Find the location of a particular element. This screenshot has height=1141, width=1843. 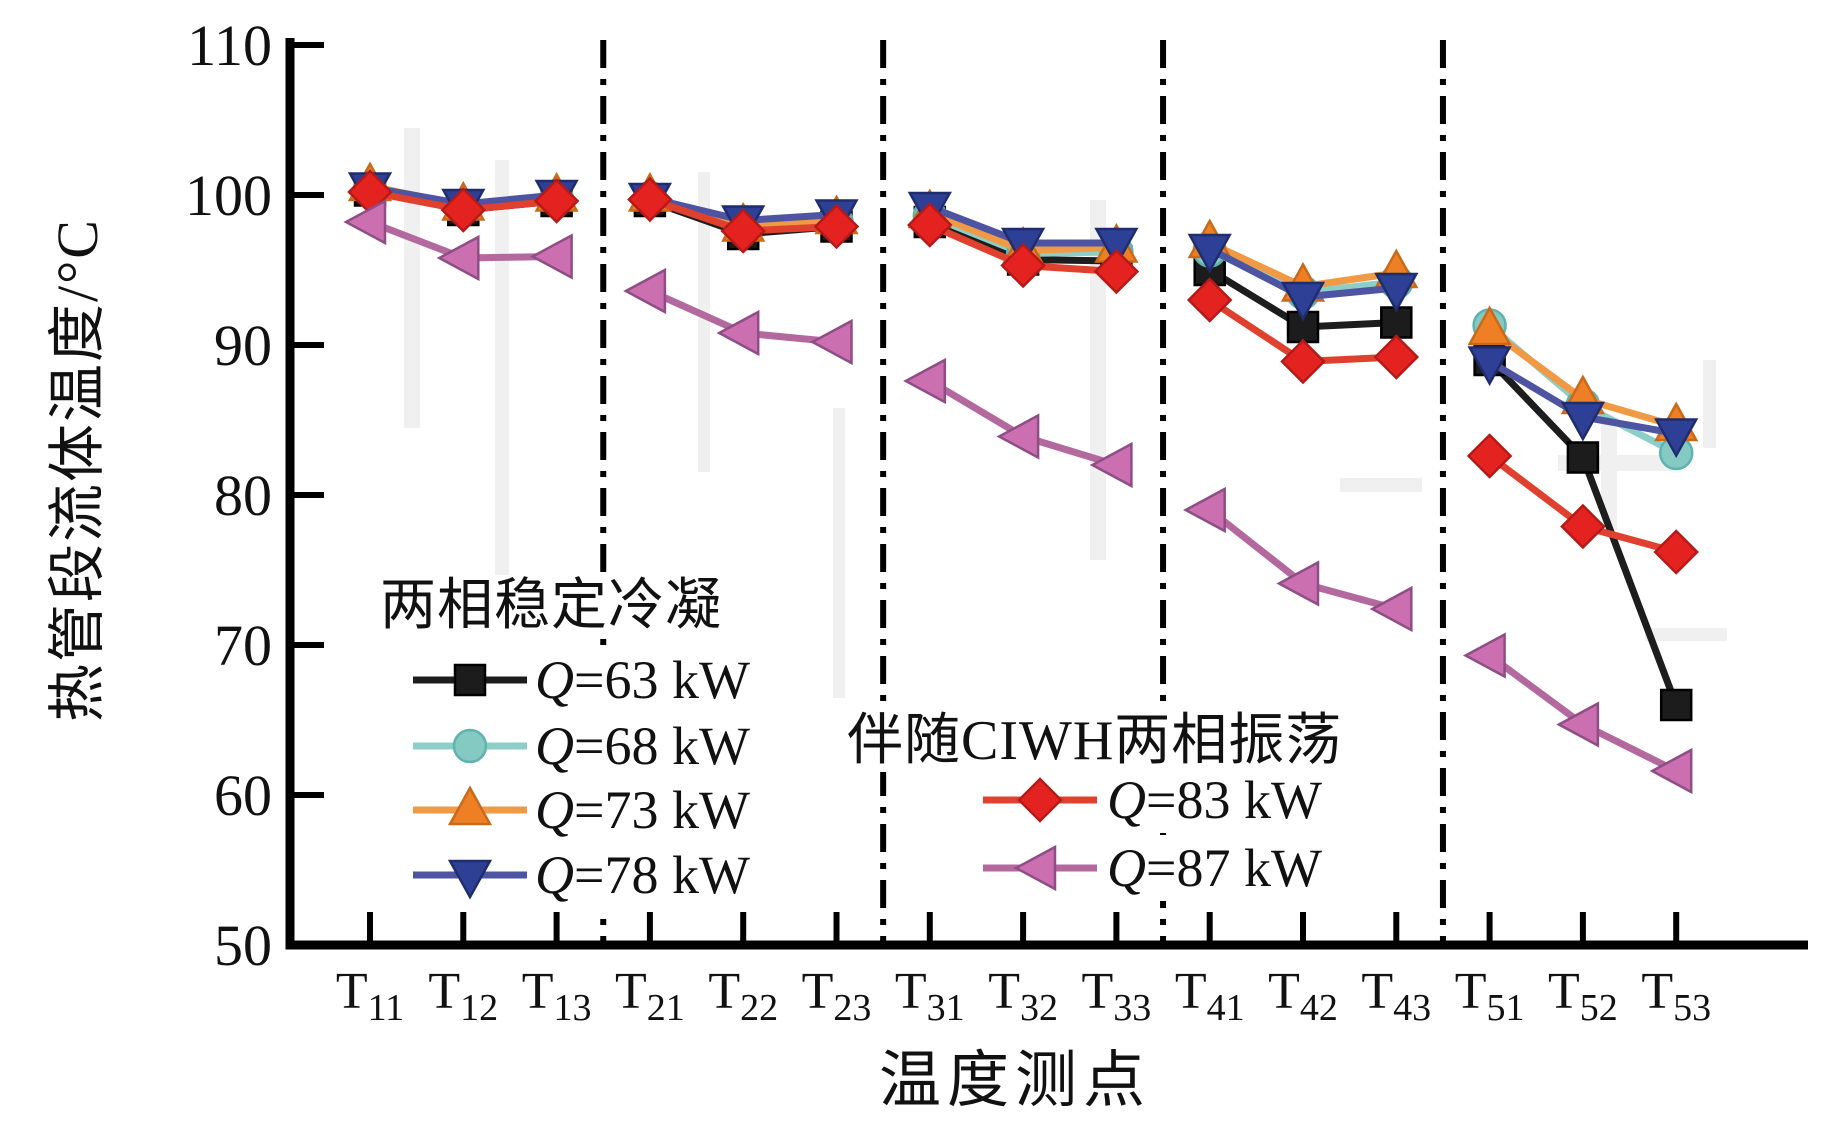

y-tick-label-70: 70 is located at coordinates (243, 645).